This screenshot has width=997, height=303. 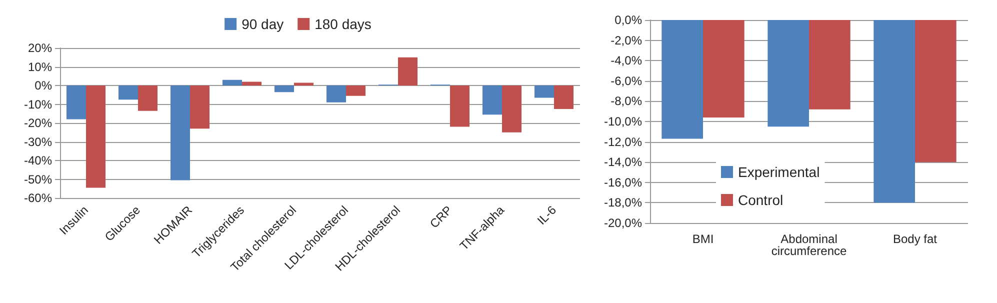 What do you see at coordinates (40, 67) in the screenshot?
I see `y-tick-label: 10%` at bounding box center [40, 67].